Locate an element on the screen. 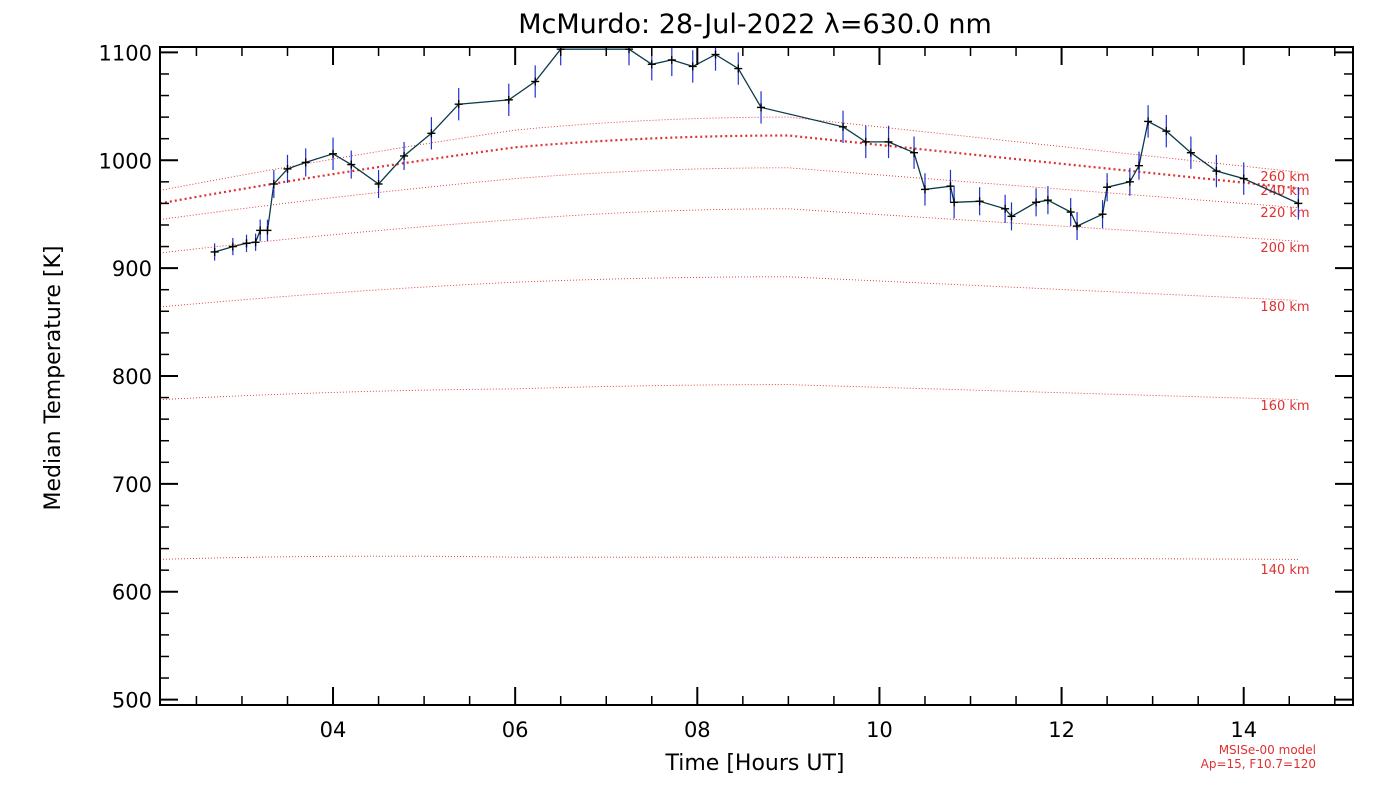  y-tick-label: 900 is located at coordinates (132, 269).